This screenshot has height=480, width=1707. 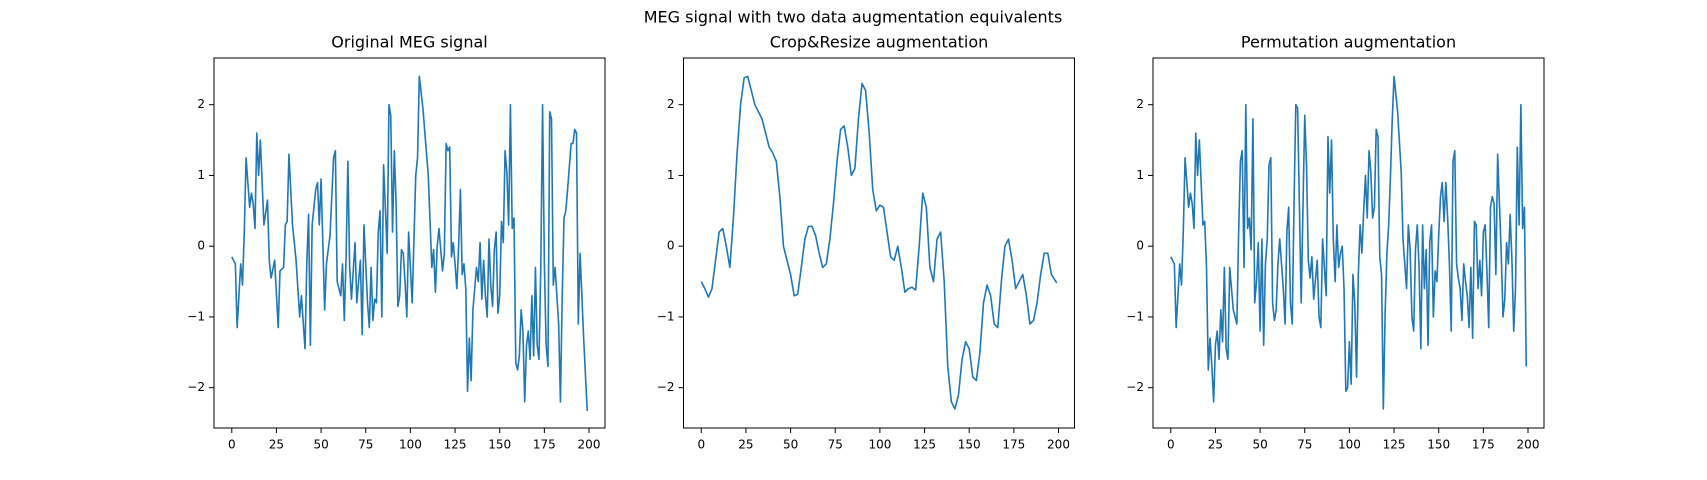 I want to click on subplot-title: Crop&Resize augmentation, so click(x=879, y=42).